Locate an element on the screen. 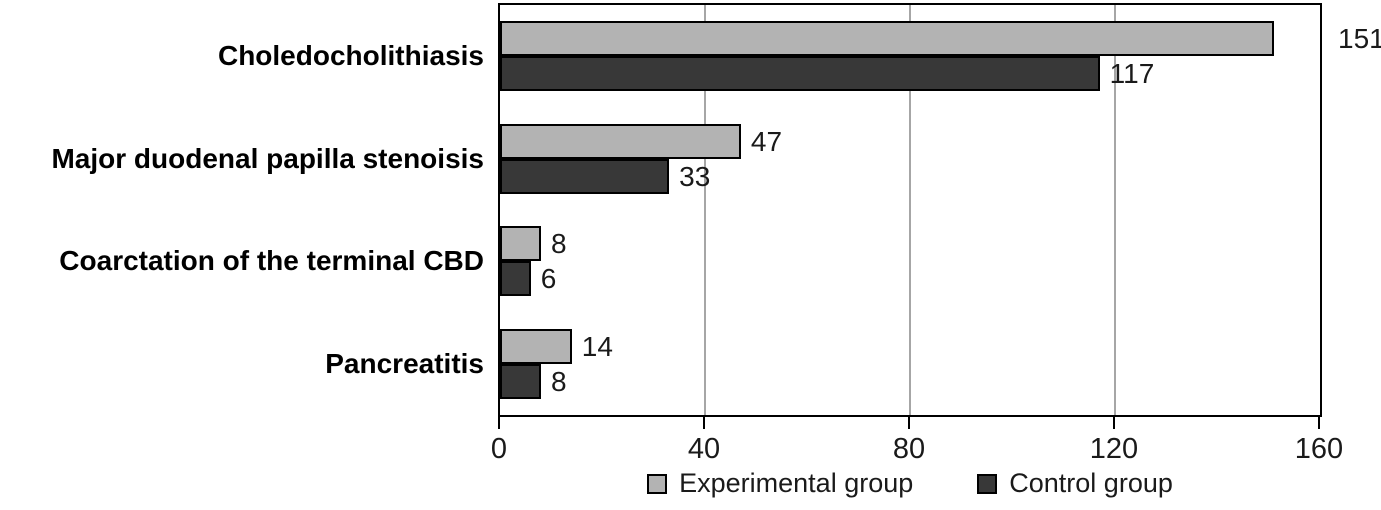  legend: Experimental group Control group is located at coordinates (910, 483).